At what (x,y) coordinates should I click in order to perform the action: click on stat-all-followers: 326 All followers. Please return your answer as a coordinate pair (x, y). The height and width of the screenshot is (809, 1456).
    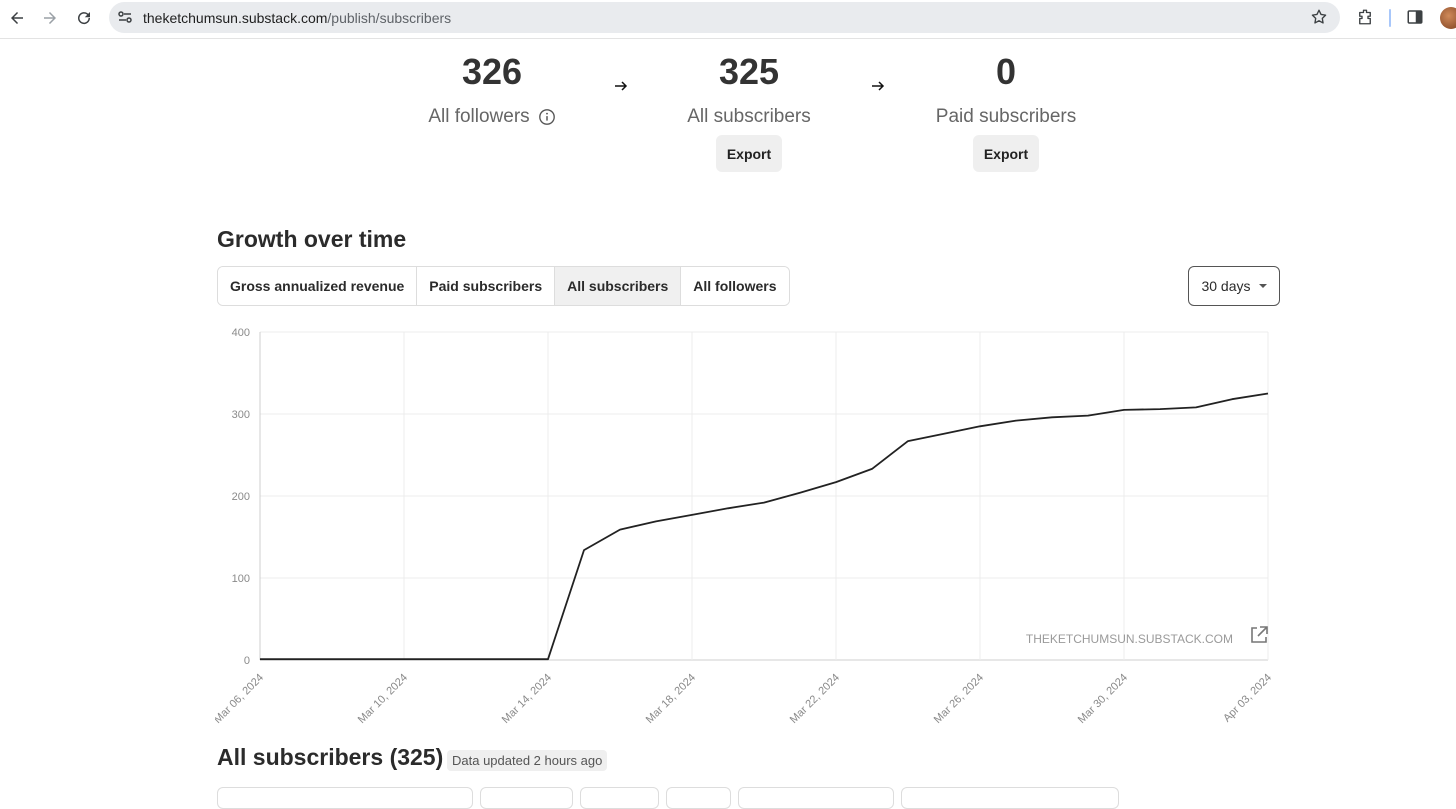
    Looking at the image, I should click on (492, 91).